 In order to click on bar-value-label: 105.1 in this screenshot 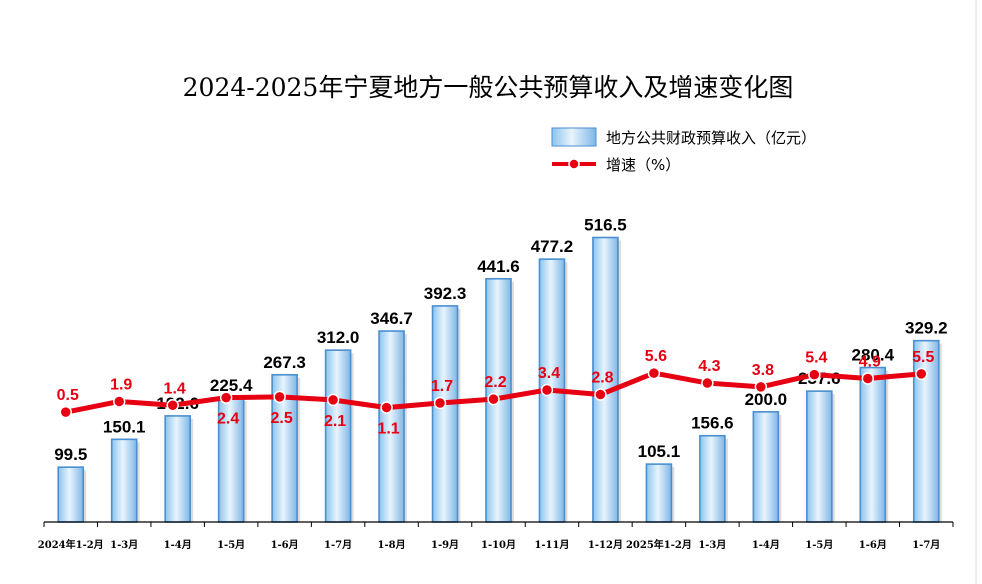, I will do `click(659, 451)`.